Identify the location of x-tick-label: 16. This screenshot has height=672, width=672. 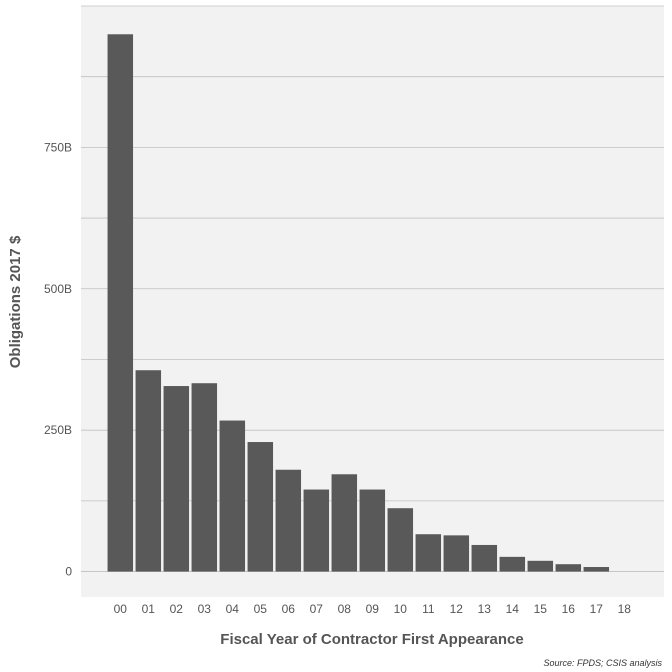
(569, 609).